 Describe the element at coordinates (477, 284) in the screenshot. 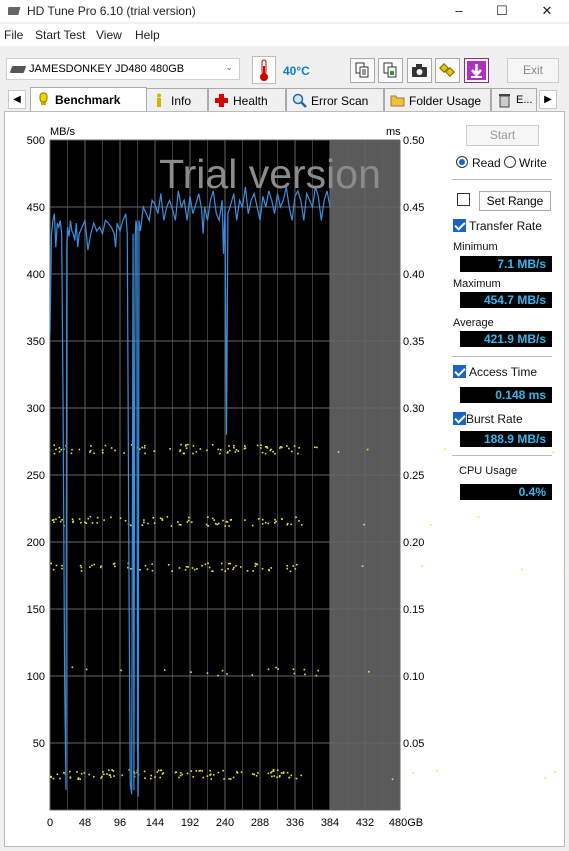

I see `maximum-label: Maximum` at that location.